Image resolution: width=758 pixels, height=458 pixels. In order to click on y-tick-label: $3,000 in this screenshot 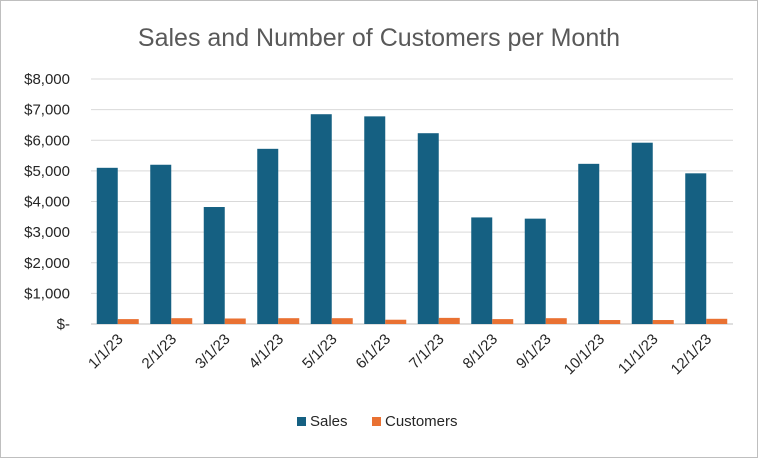, I will do `click(47, 232)`.